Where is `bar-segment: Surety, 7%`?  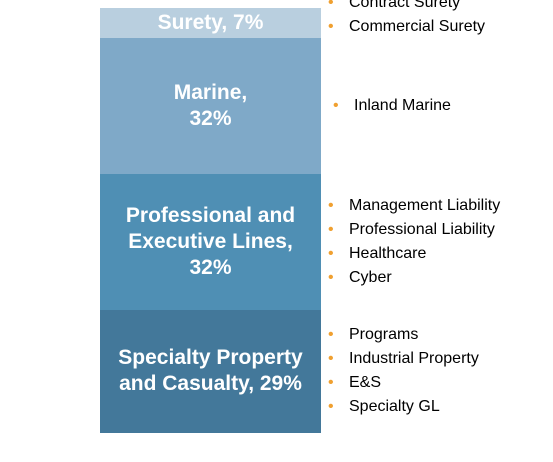 bar-segment: Surety, 7% is located at coordinates (210, 23).